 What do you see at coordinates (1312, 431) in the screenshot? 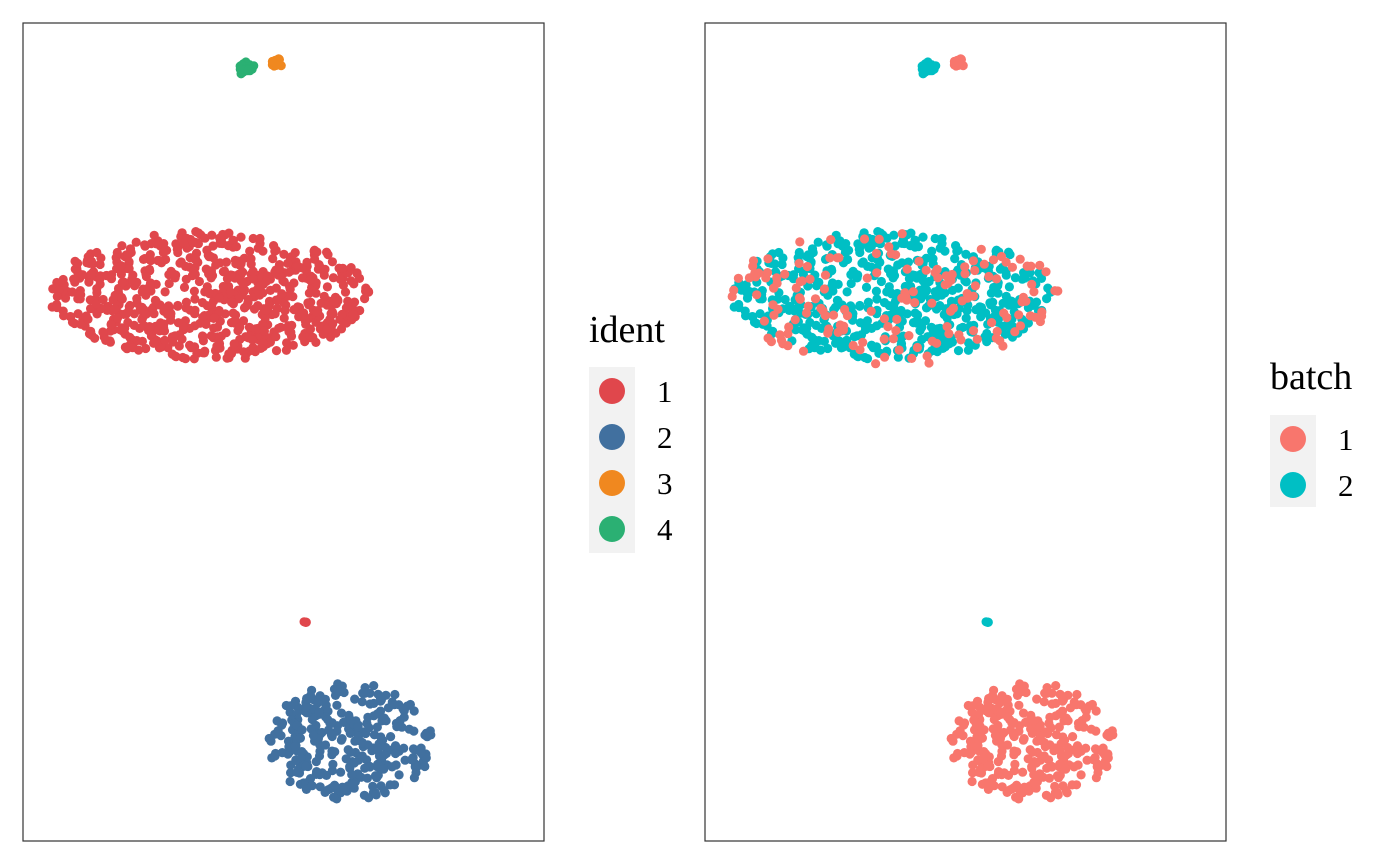
I see `legend-batch: batch 12` at bounding box center [1312, 431].